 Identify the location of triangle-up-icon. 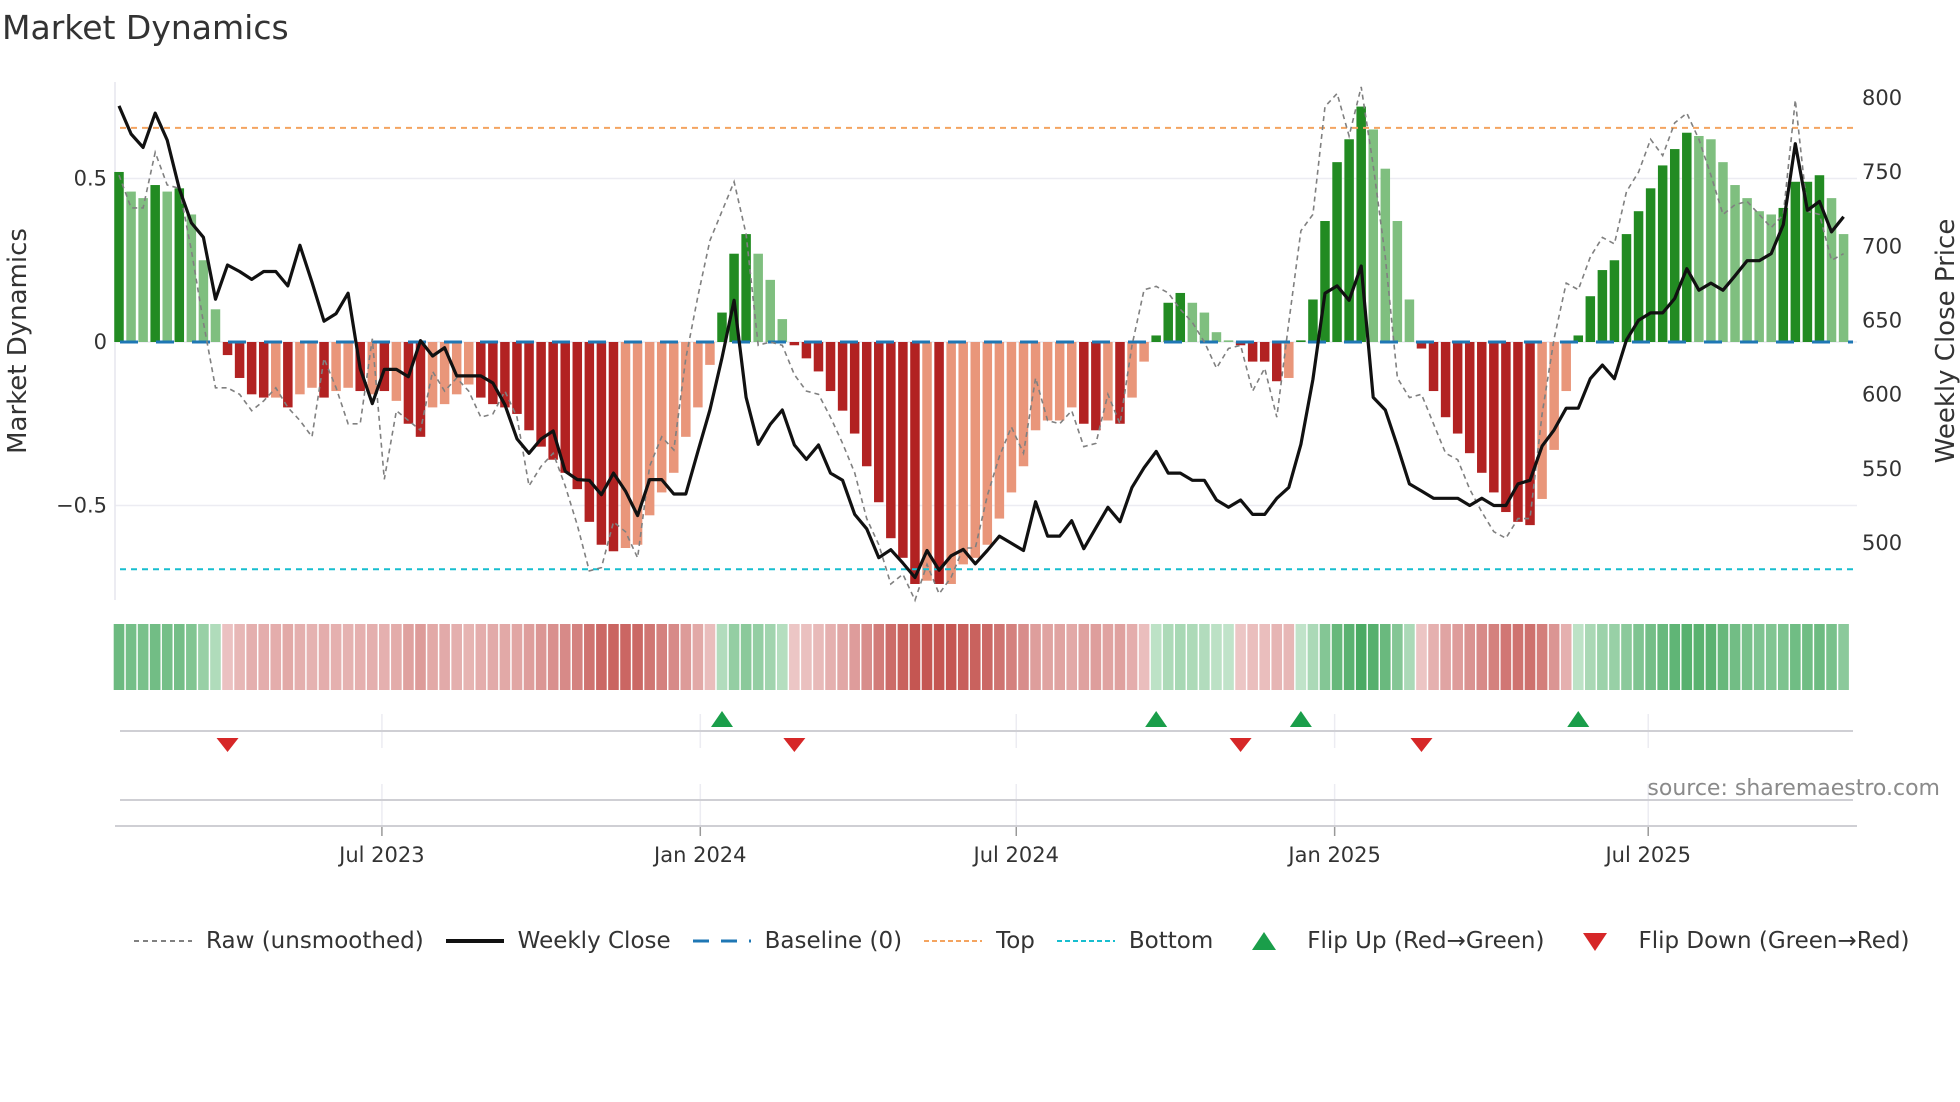
(1264, 941).